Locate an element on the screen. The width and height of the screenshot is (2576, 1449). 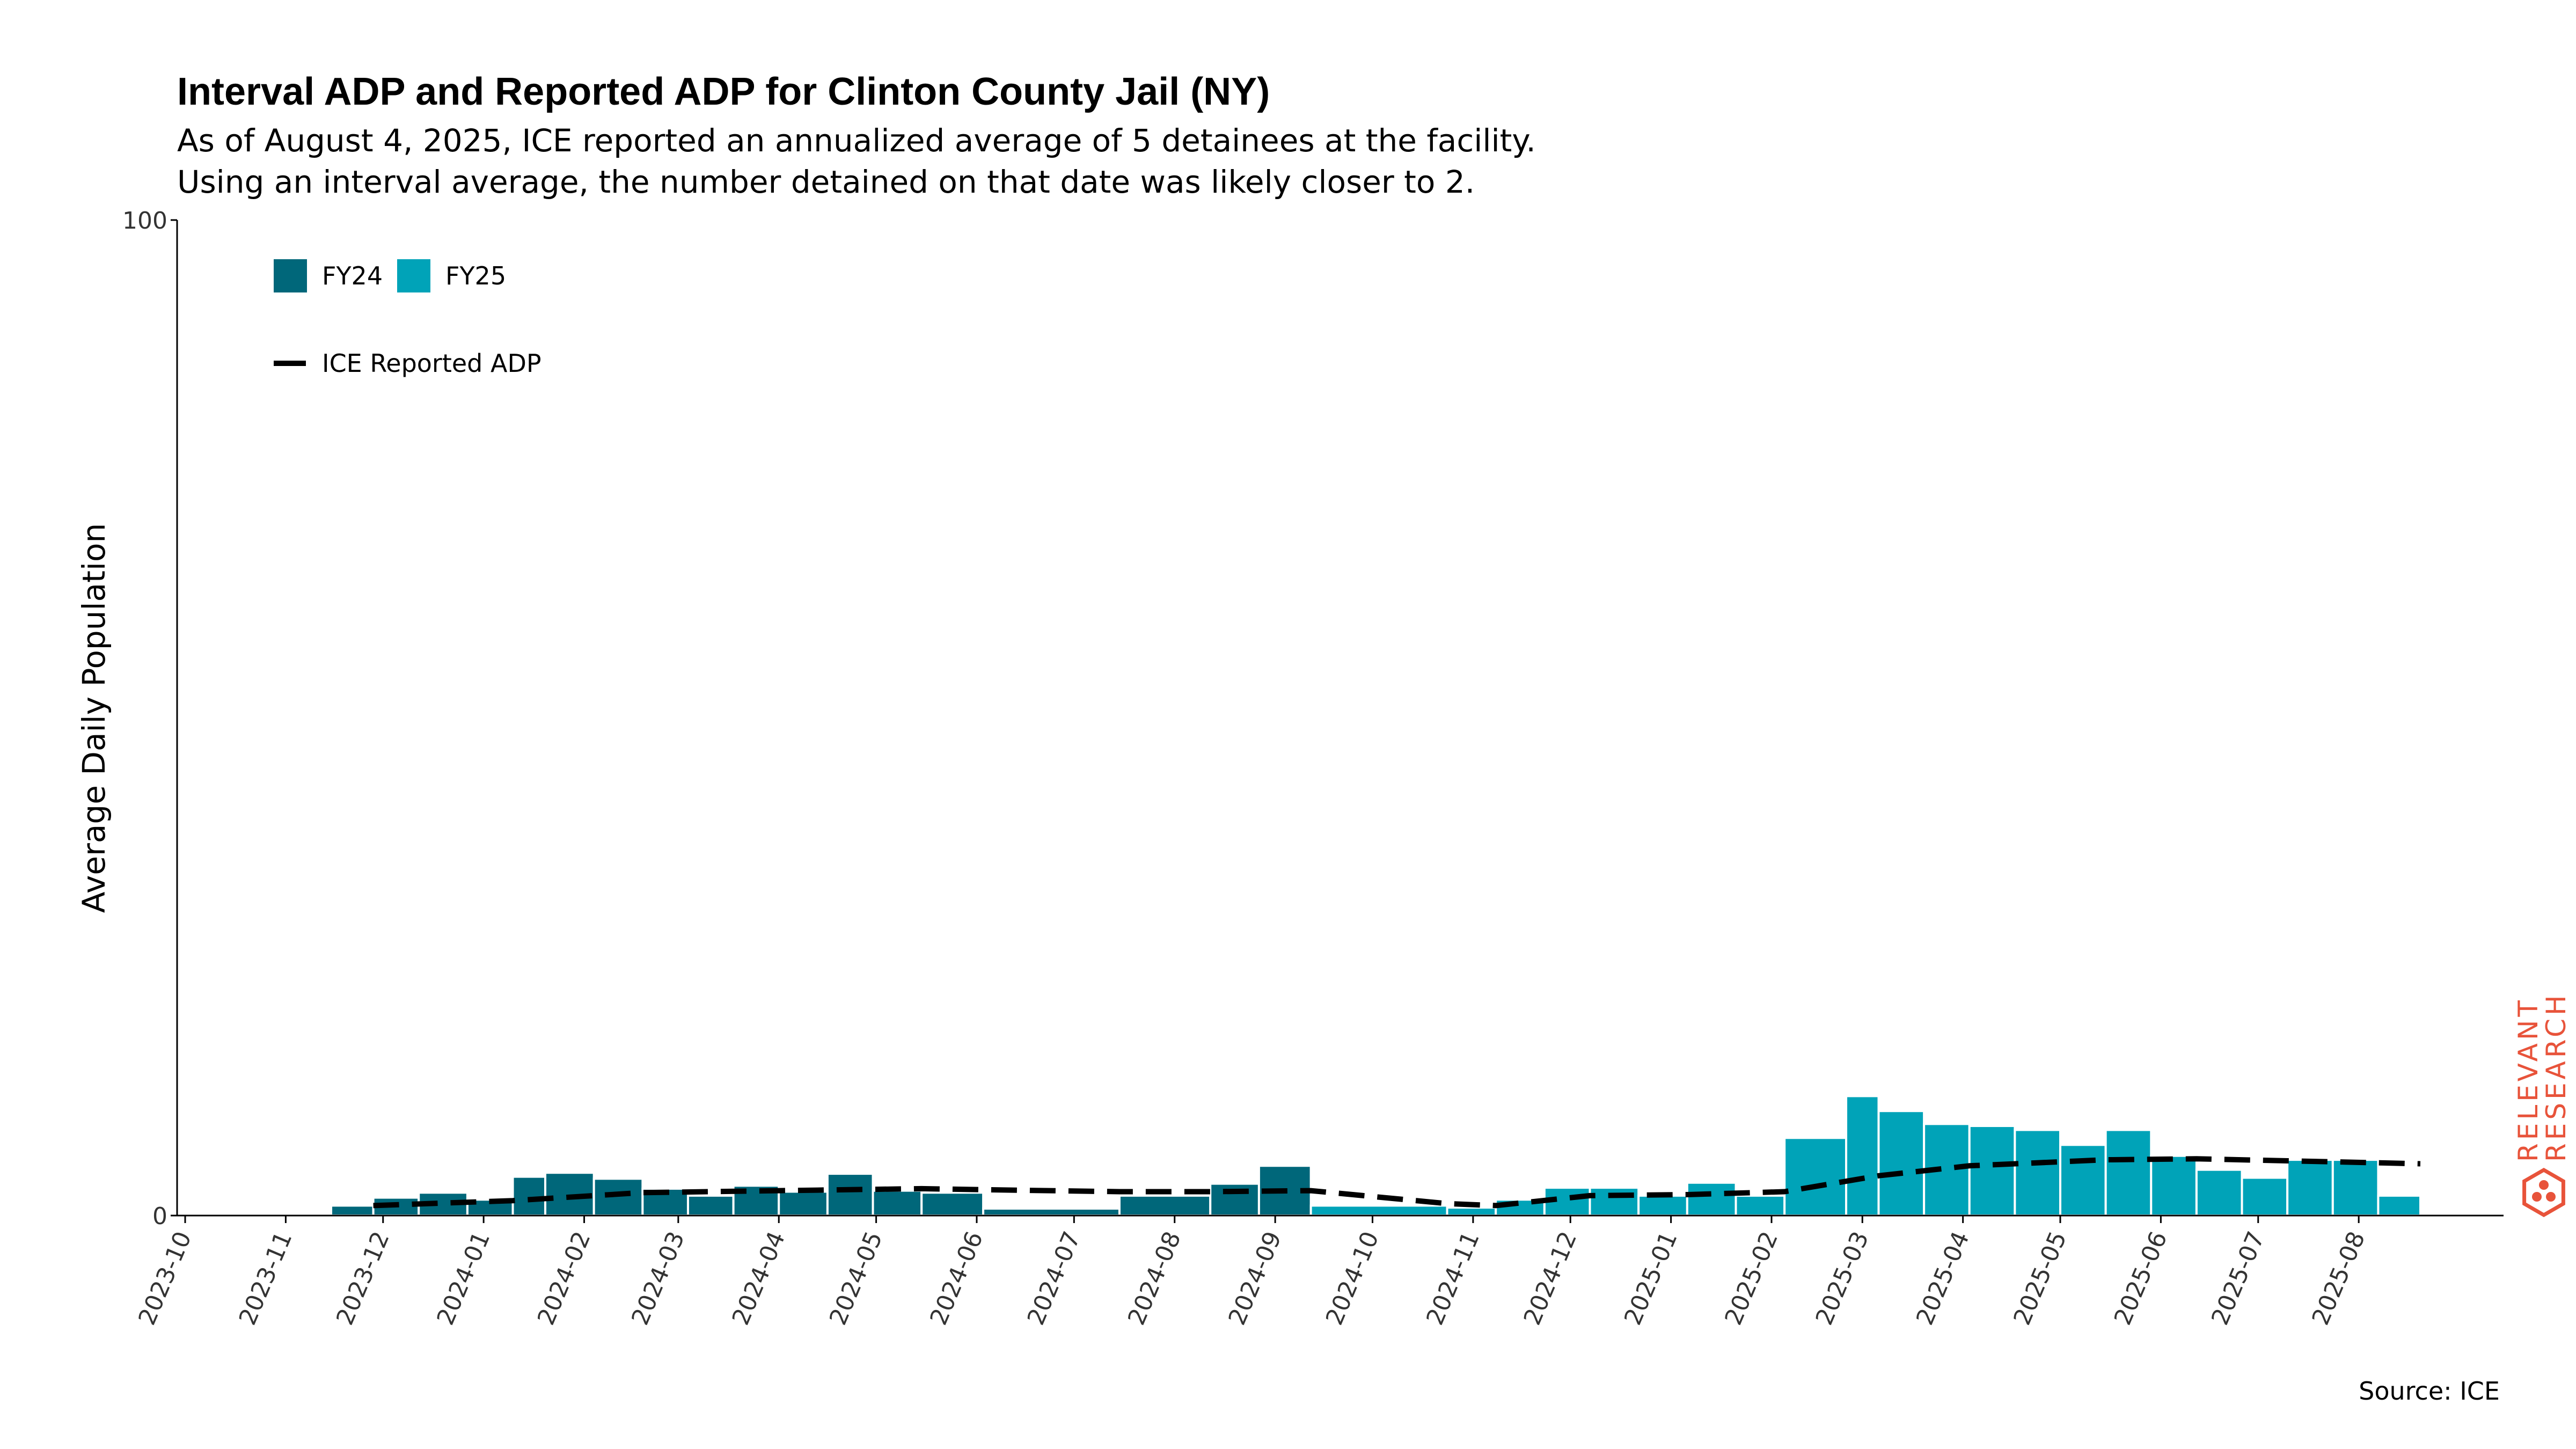
x-tick-label-2025-04: 2025-04 is located at coordinates (1943, 1278).